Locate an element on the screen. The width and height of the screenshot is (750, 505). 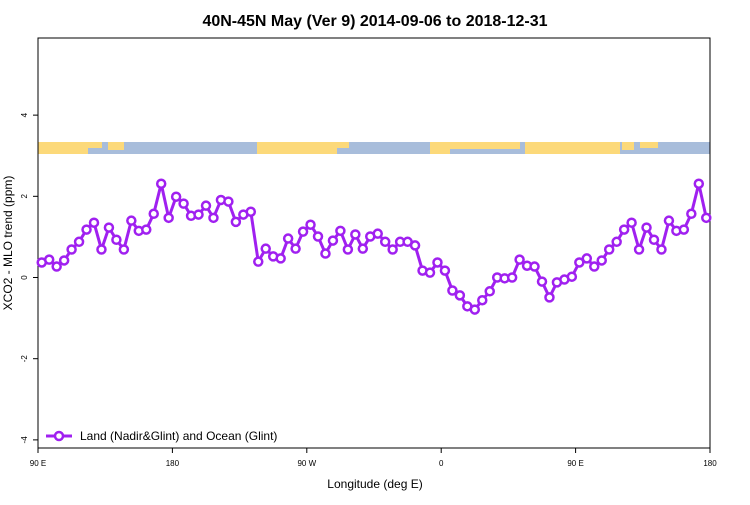
x-tick-label: 90 W is located at coordinates (306, 463).